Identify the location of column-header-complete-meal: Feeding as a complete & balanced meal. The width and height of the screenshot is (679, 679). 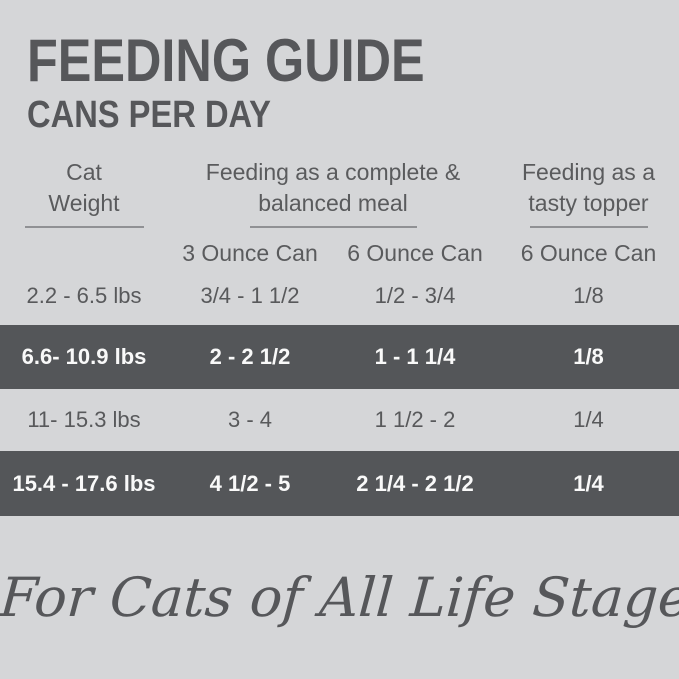
(333, 192).